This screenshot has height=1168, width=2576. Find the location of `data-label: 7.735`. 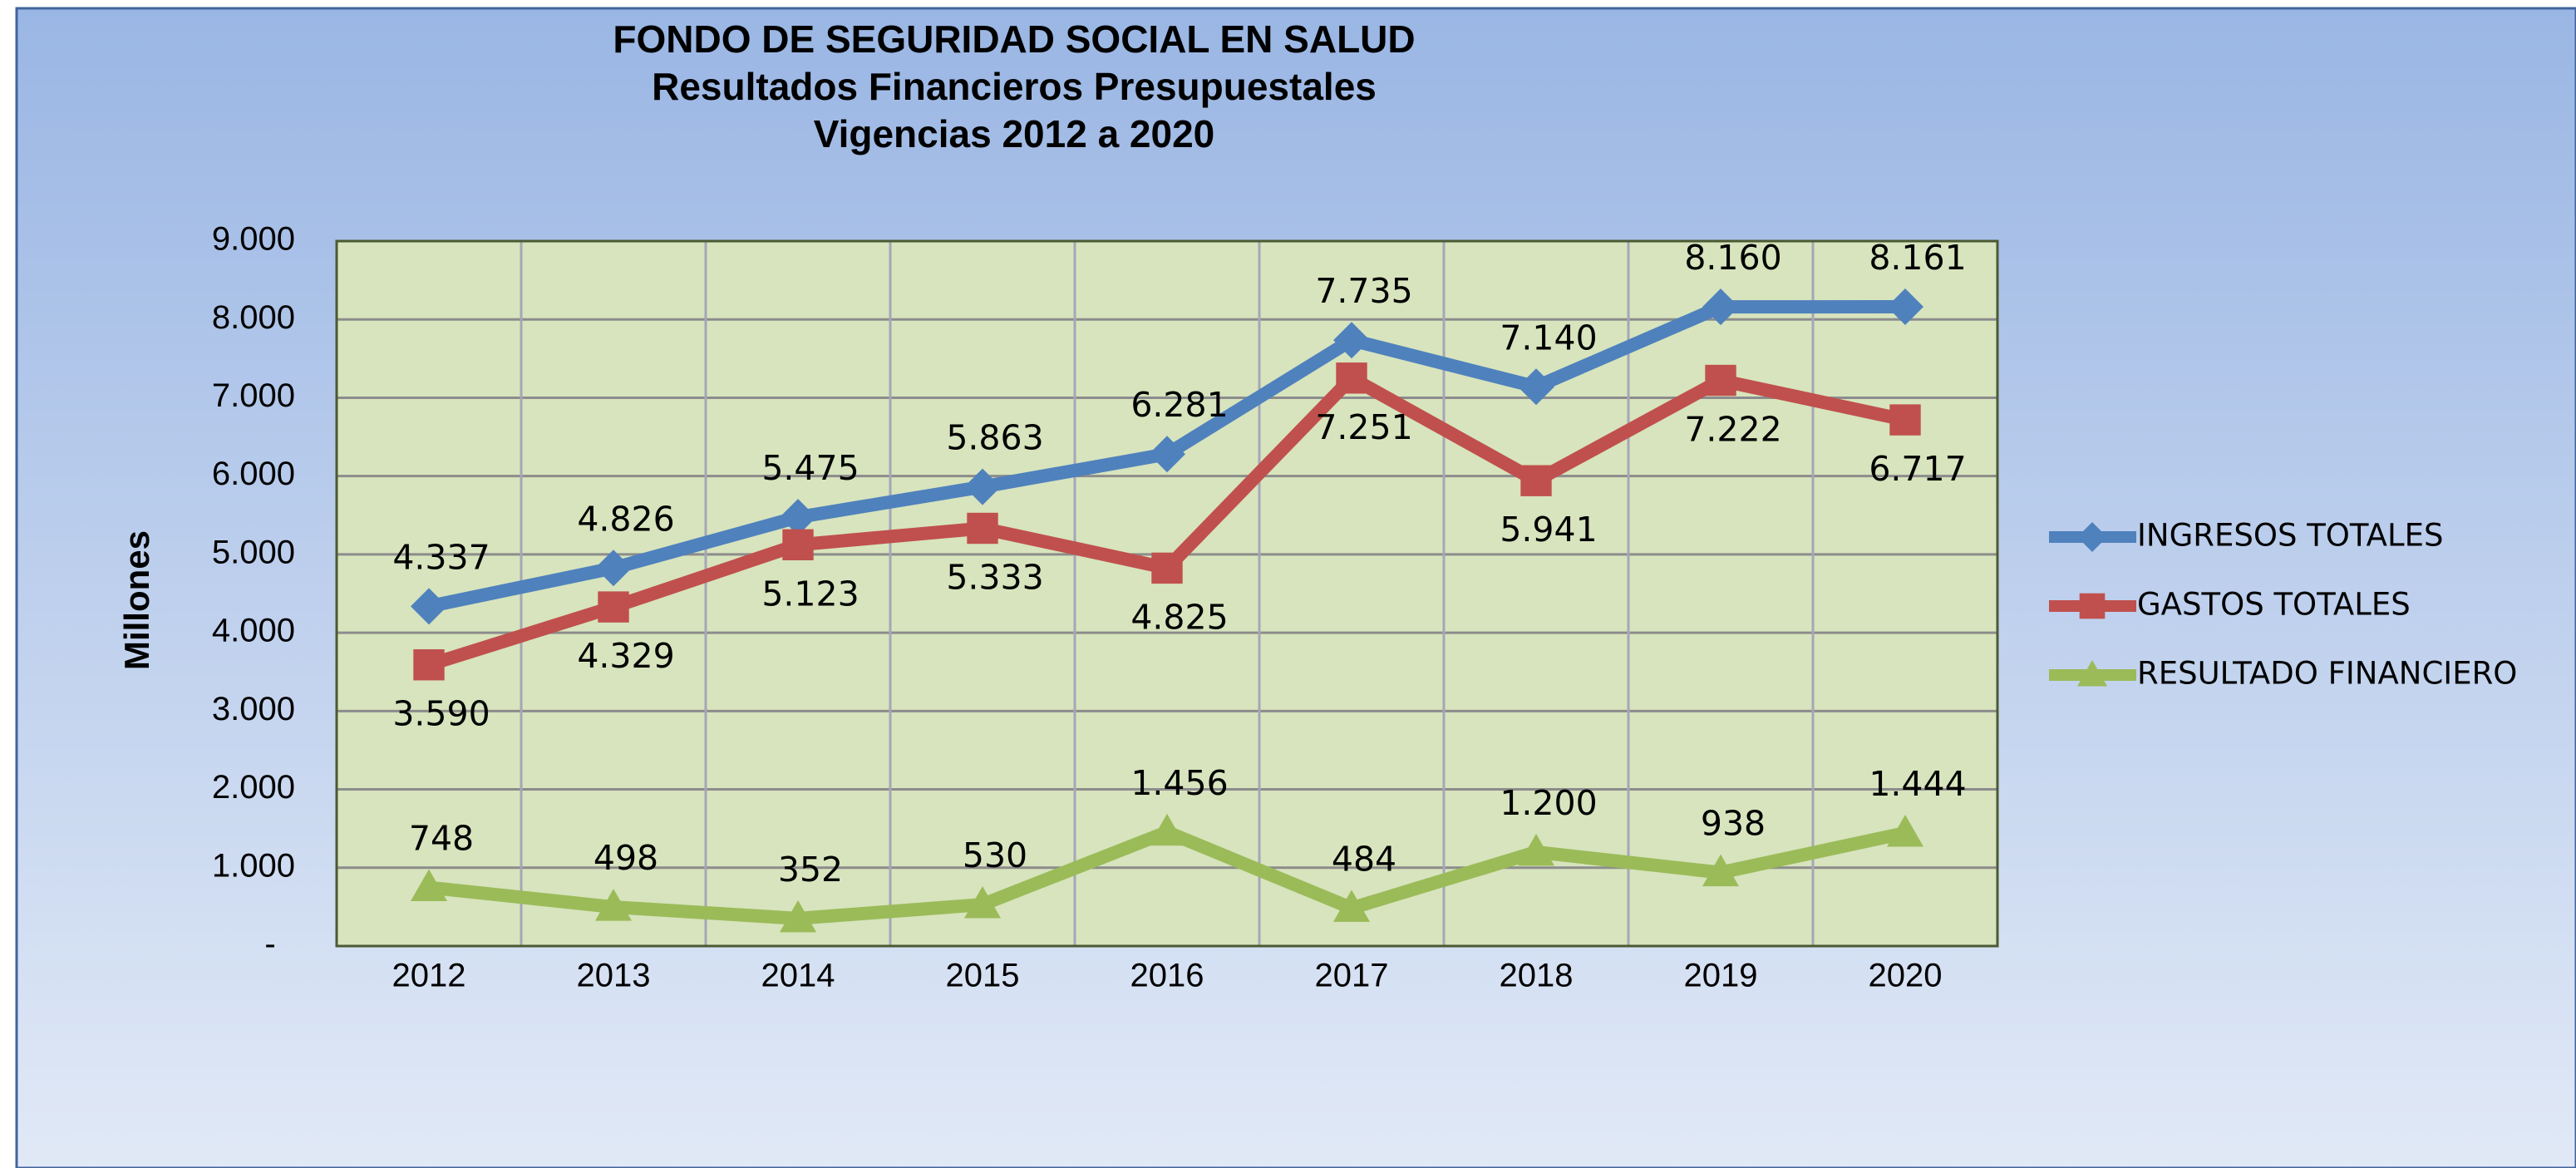

data-label: 7.735 is located at coordinates (1363, 291).